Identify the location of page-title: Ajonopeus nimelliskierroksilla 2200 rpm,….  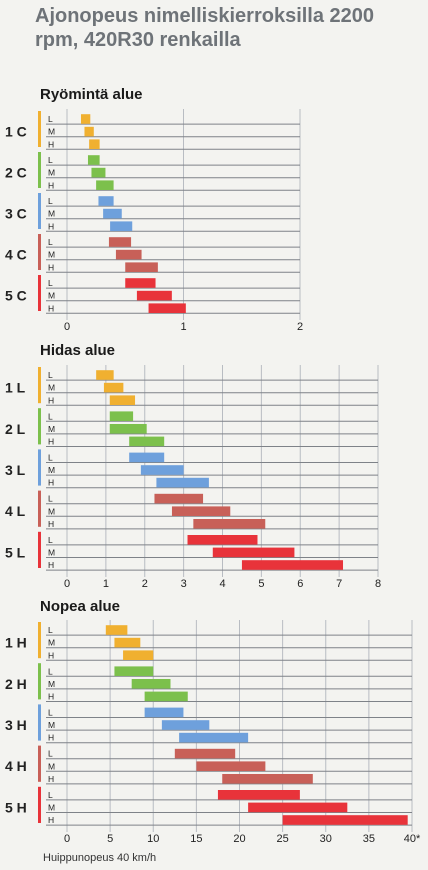
(205, 28).